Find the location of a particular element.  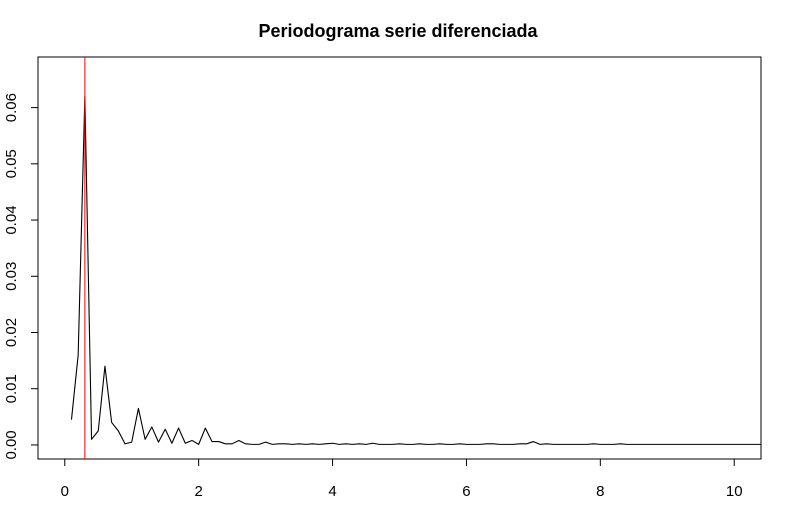

y-tick-label: 0.02 is located at coordinates (11, 332).